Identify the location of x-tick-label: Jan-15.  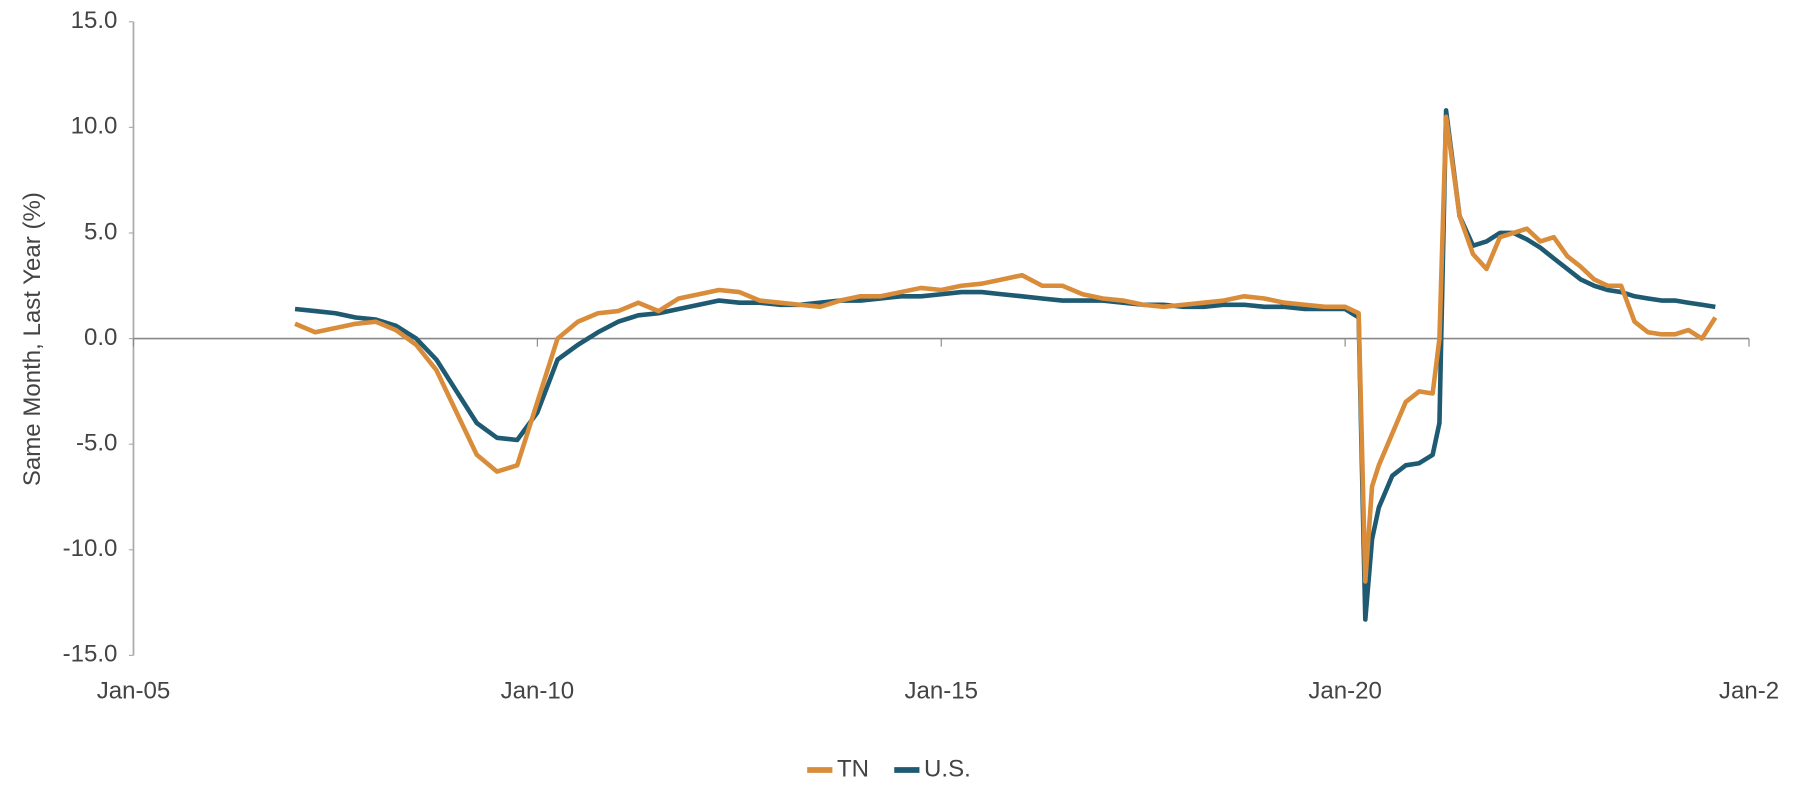
(941, 690).